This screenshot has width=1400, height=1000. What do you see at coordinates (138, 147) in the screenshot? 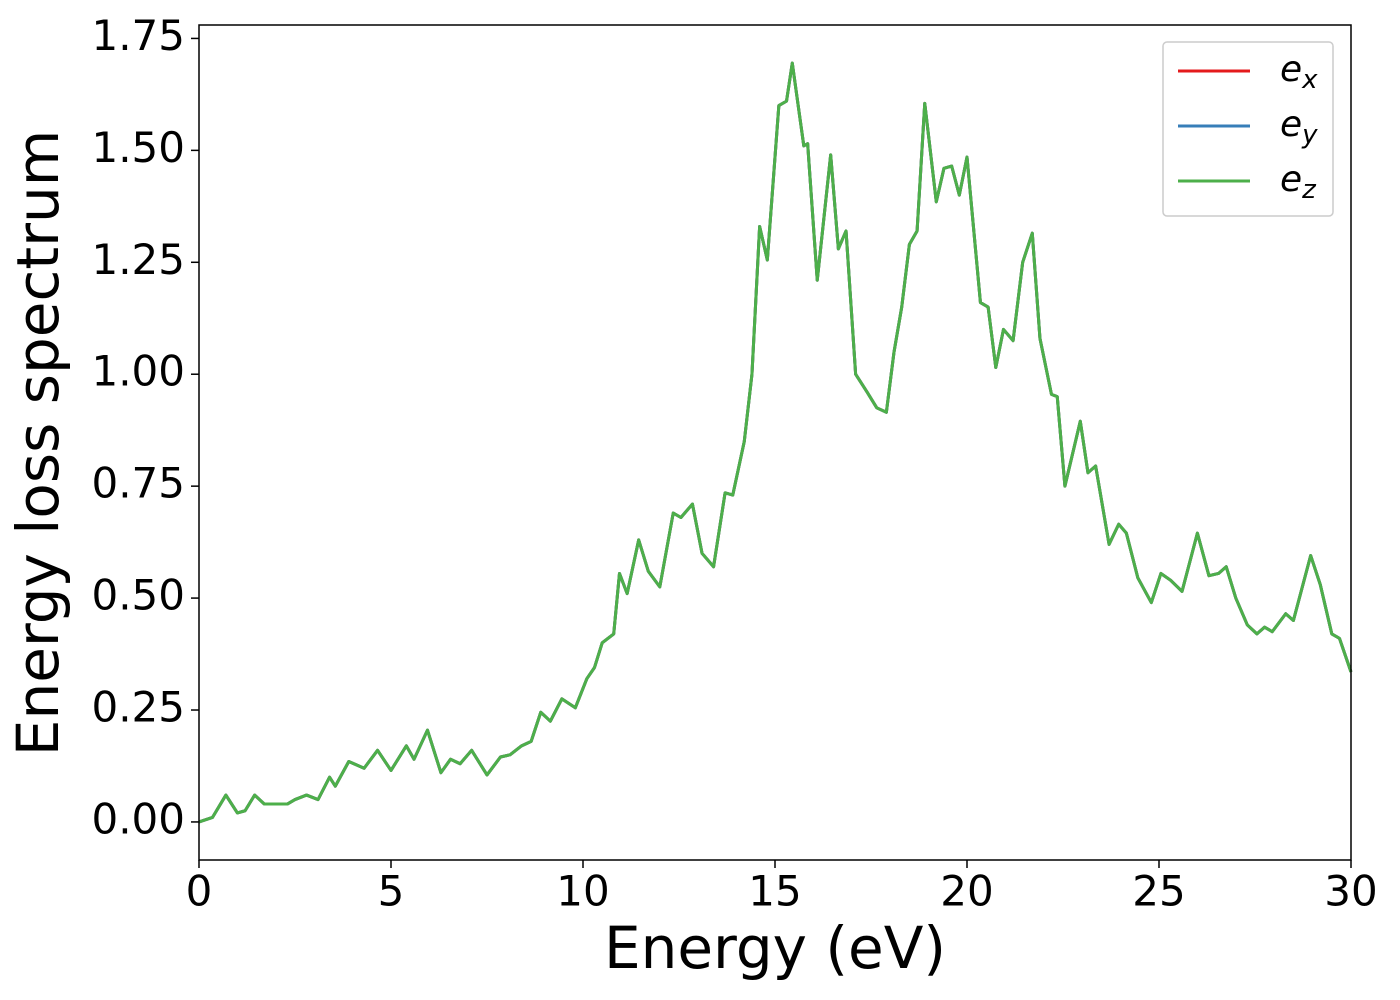
I see `y-tick-label: 1.50` at bounding box center [138, 147].